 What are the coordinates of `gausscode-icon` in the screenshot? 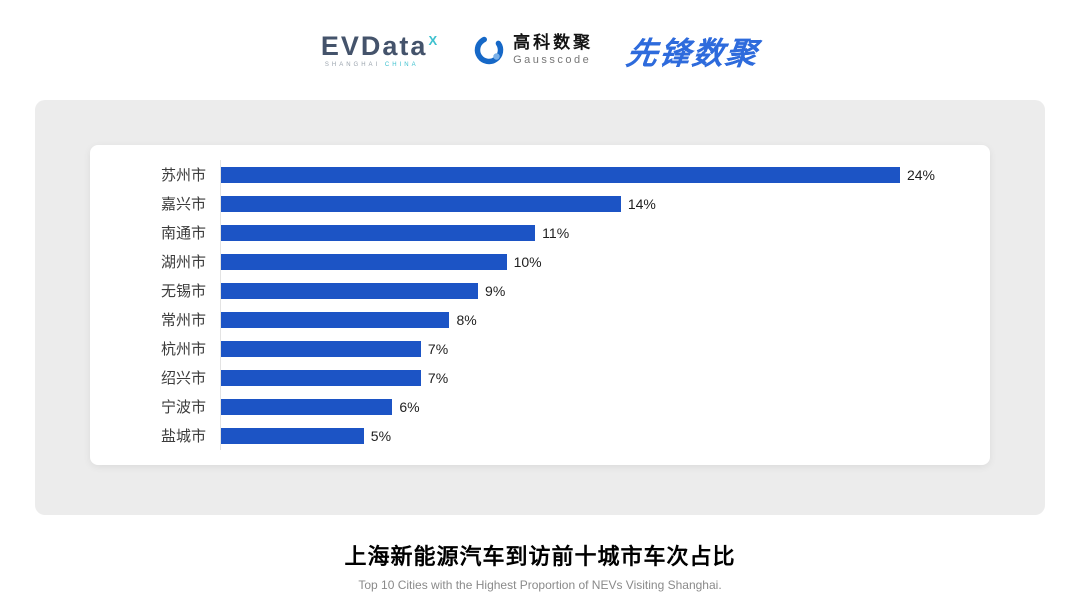 It's located at (489, 50).